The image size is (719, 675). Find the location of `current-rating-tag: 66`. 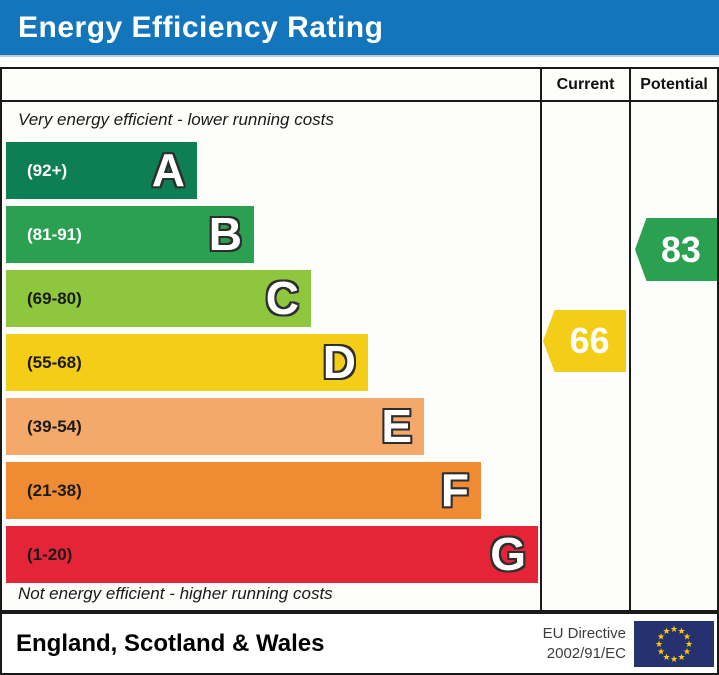

current-rating-tag: 66 is located at coordinates (584, 341).